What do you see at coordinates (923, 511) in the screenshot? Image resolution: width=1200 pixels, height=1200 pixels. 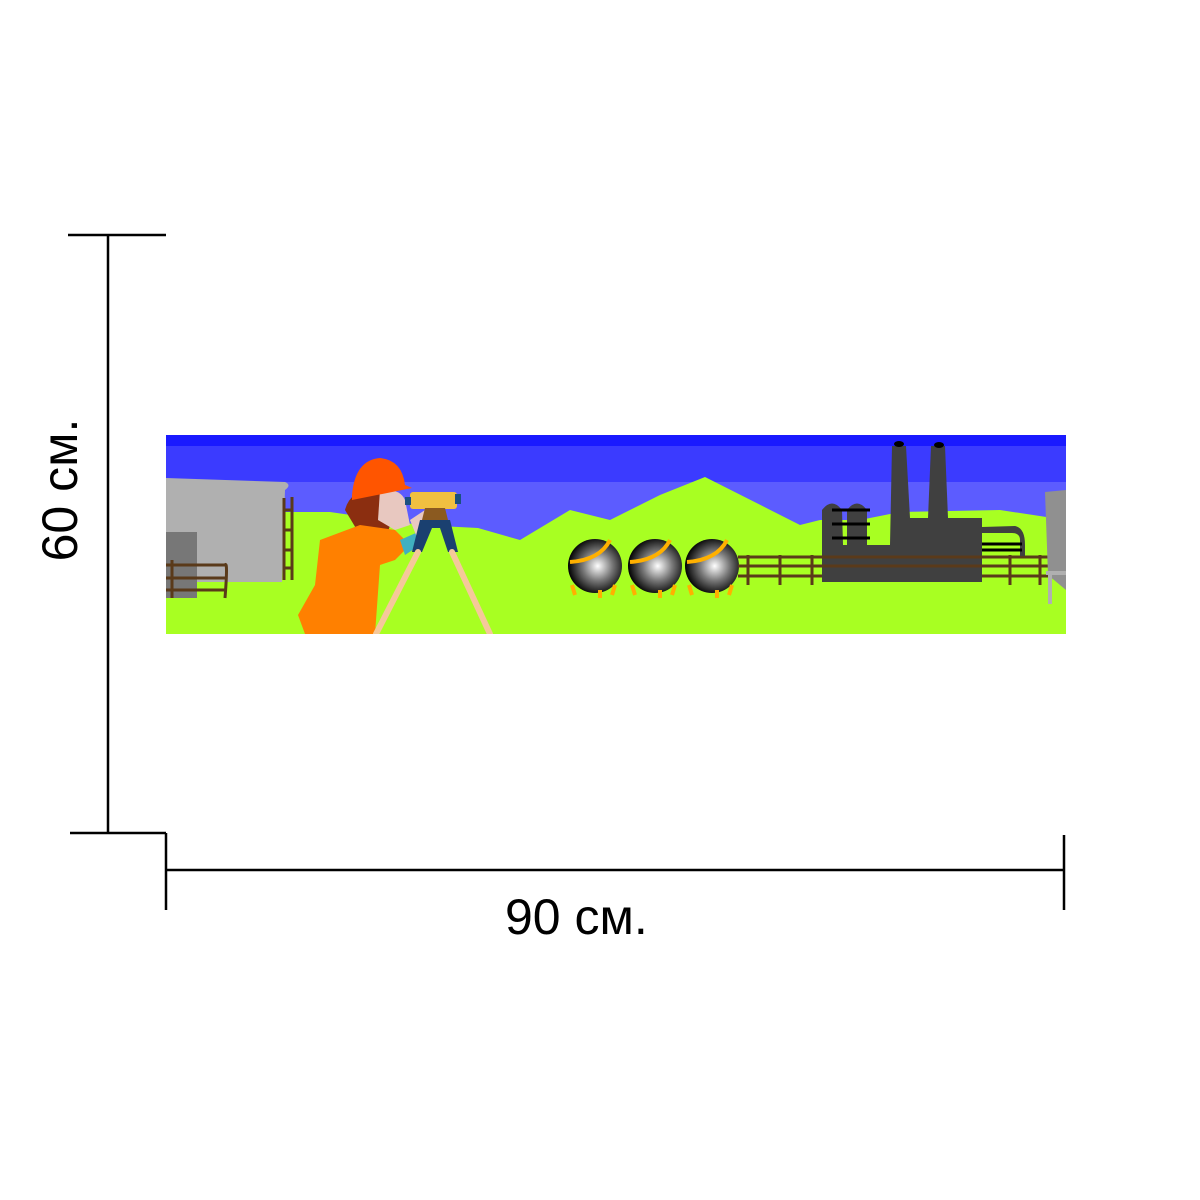 I see `factory` at bounding box center [923, 511].